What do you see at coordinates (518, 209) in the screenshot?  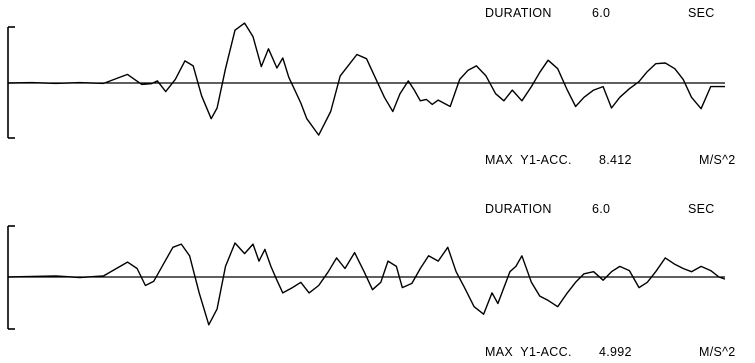 I see `duration-label-2: DURATION` at bounding box center [518, 209].